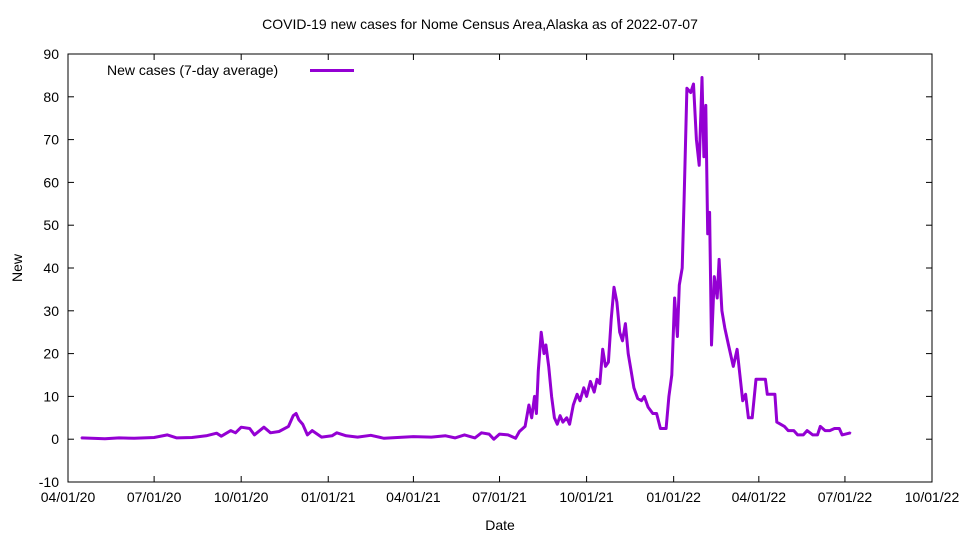  I want to click on x-tick-label: 01/01/21, so click(328, 497).